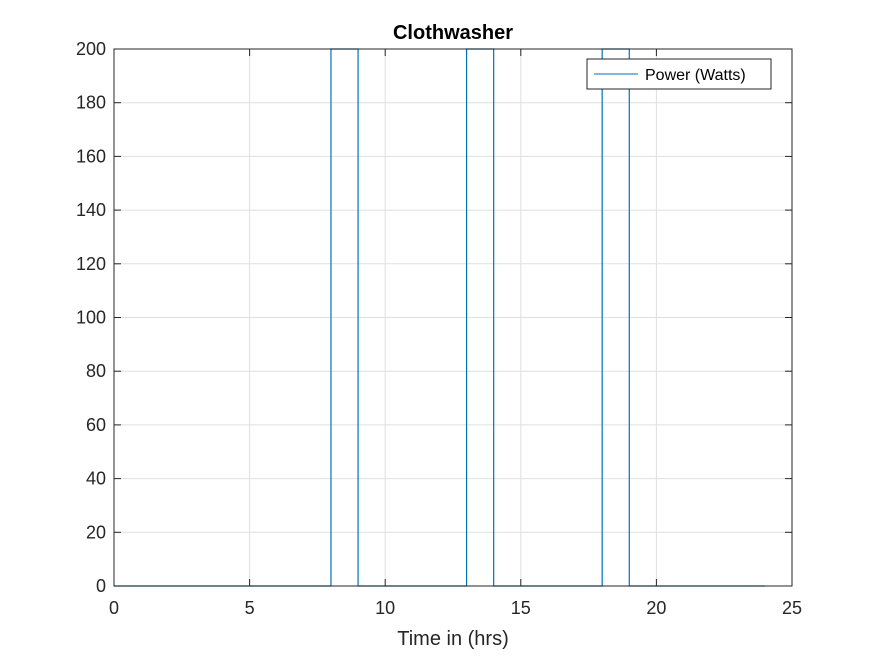  I want to click on legend: Power (Watts), so click(679, 74).